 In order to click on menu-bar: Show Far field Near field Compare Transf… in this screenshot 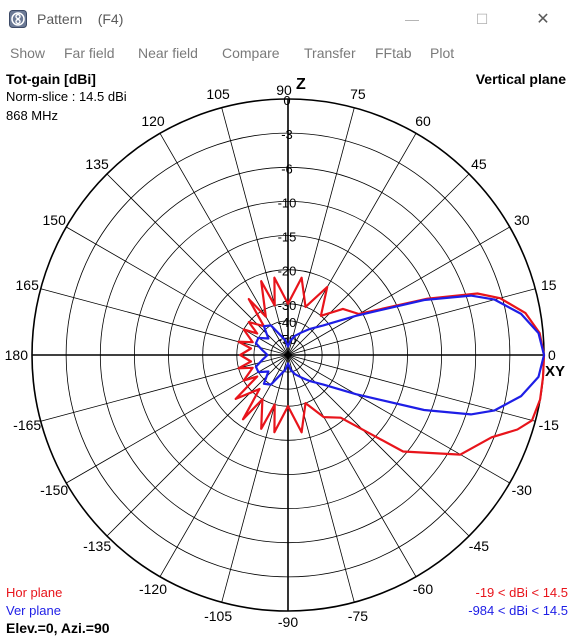, I will do `click(287, 53)`.